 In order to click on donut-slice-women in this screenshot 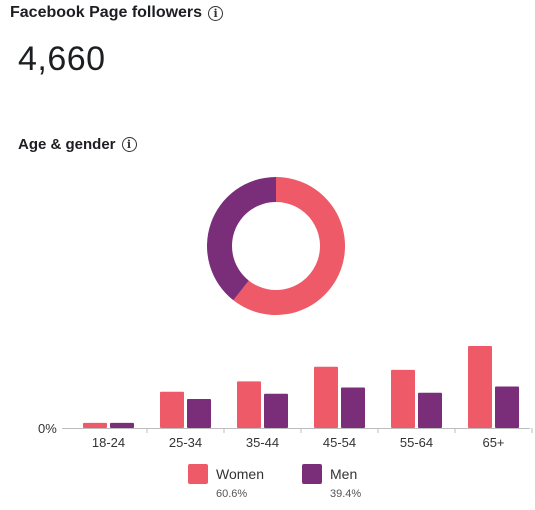, I will do `click(289, 246)`.